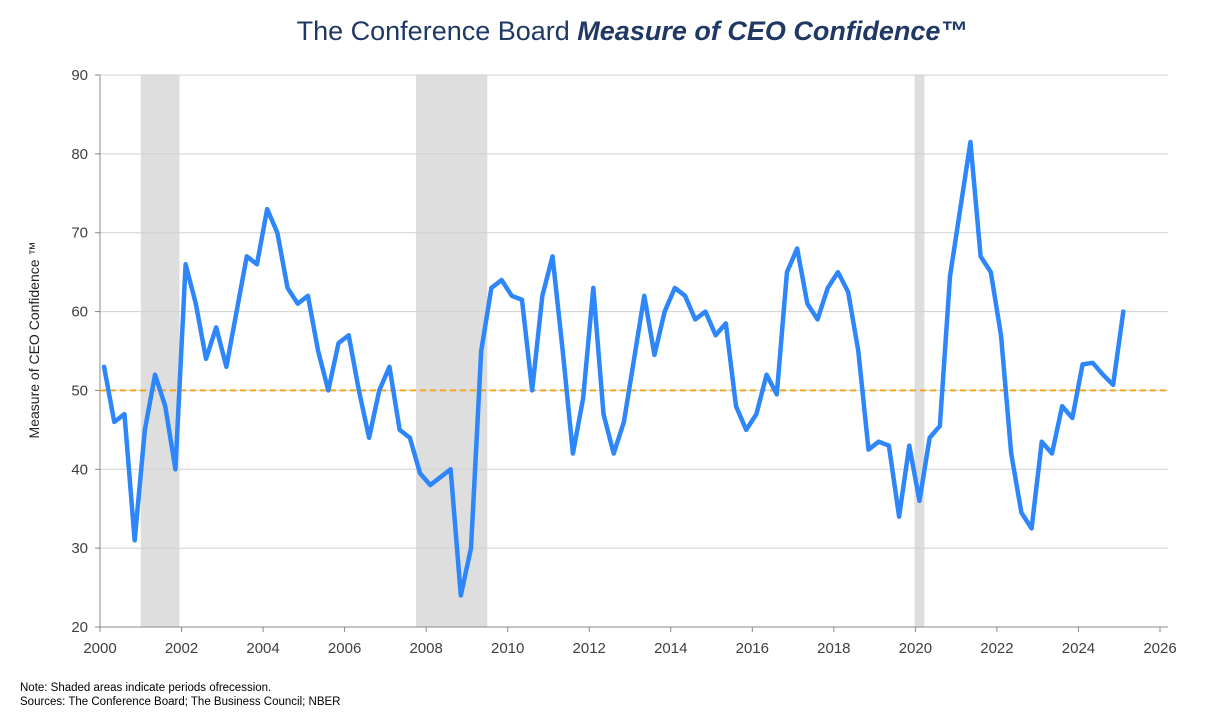 The height and width of the screenshot is (718, 1222). Describe the element at coordinates (425, 648) in the screenshot. I see `x-tick-label: 2008` at that location.